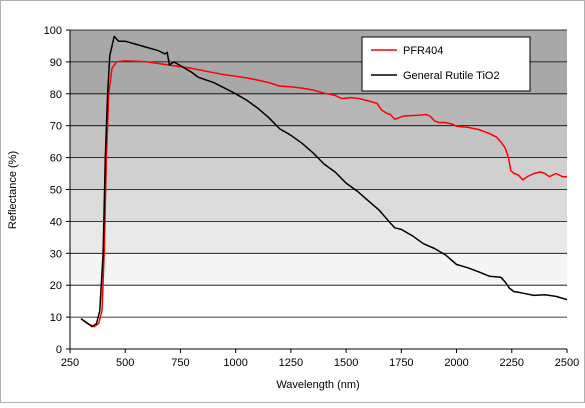  I want to click on y-tick-label: 50, so click(56, 191).